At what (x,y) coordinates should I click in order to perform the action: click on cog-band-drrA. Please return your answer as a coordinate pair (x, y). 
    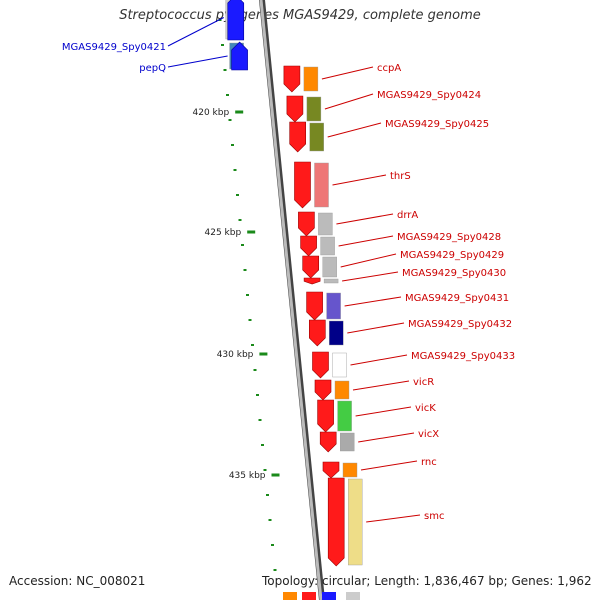
    Looking at the image, I should click on (325, 224).